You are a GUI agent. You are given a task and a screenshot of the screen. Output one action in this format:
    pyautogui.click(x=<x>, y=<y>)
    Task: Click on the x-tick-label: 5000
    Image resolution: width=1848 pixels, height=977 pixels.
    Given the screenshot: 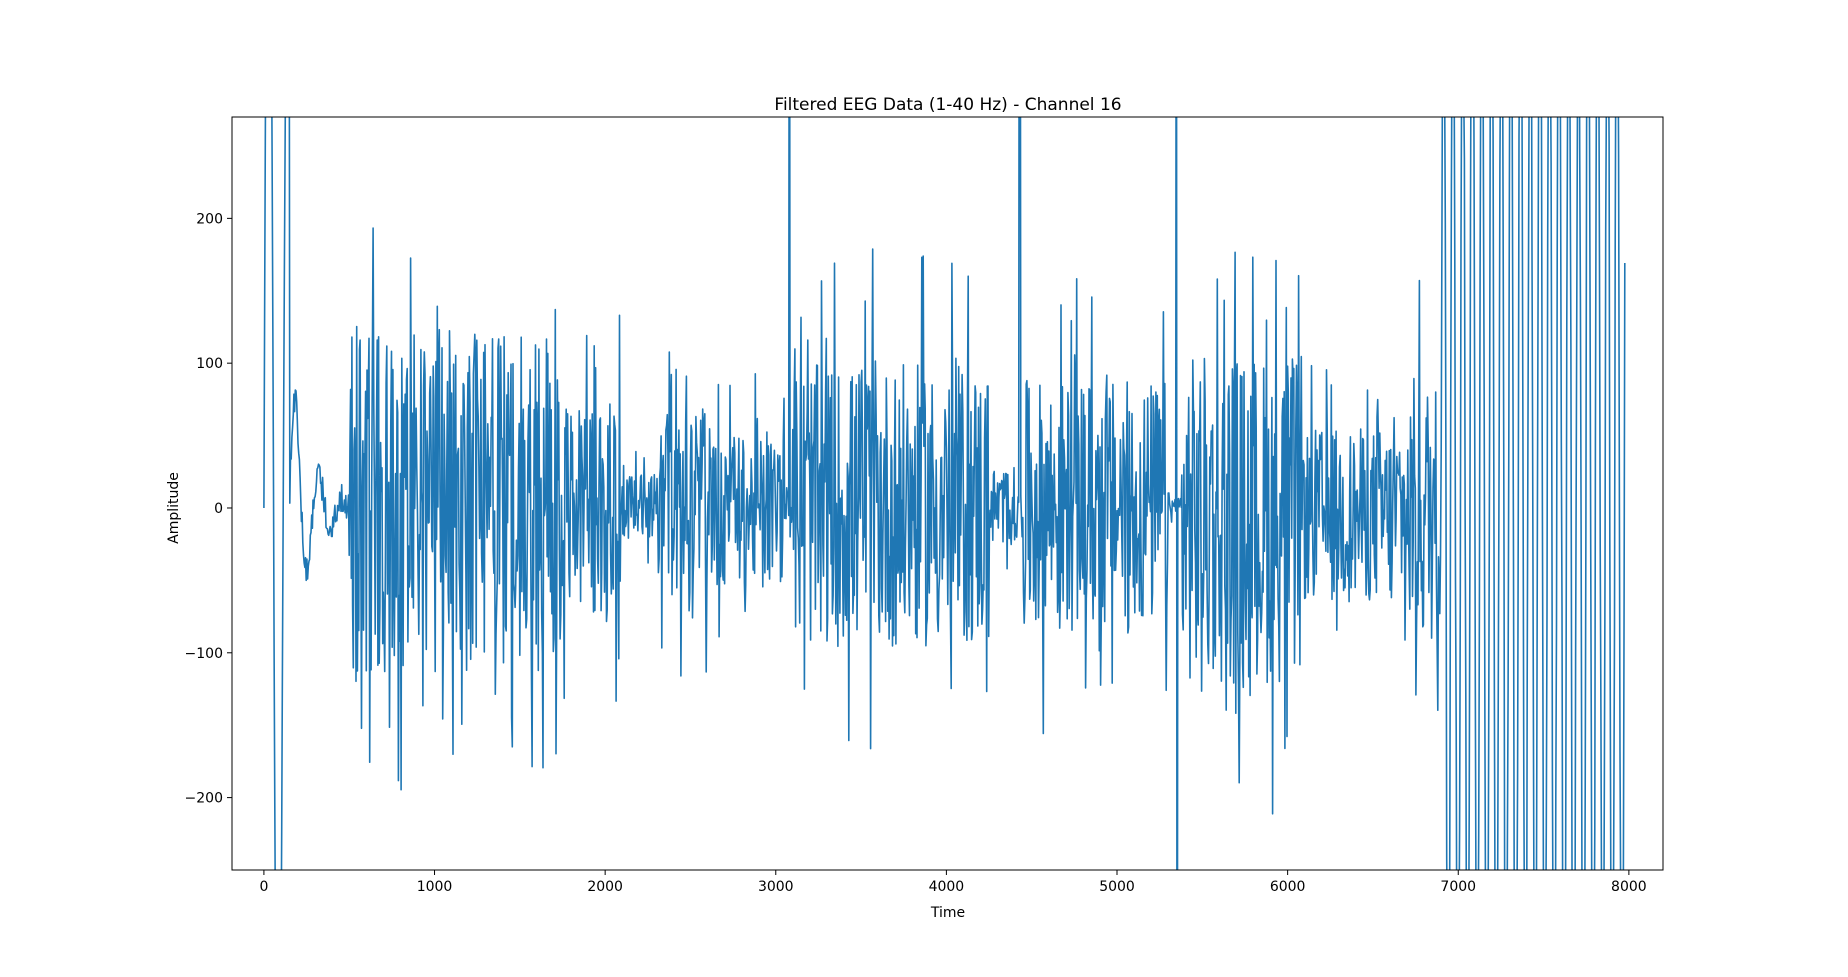 What is the action you would take?
    pyautogui.click(x=1117, y=887)
    